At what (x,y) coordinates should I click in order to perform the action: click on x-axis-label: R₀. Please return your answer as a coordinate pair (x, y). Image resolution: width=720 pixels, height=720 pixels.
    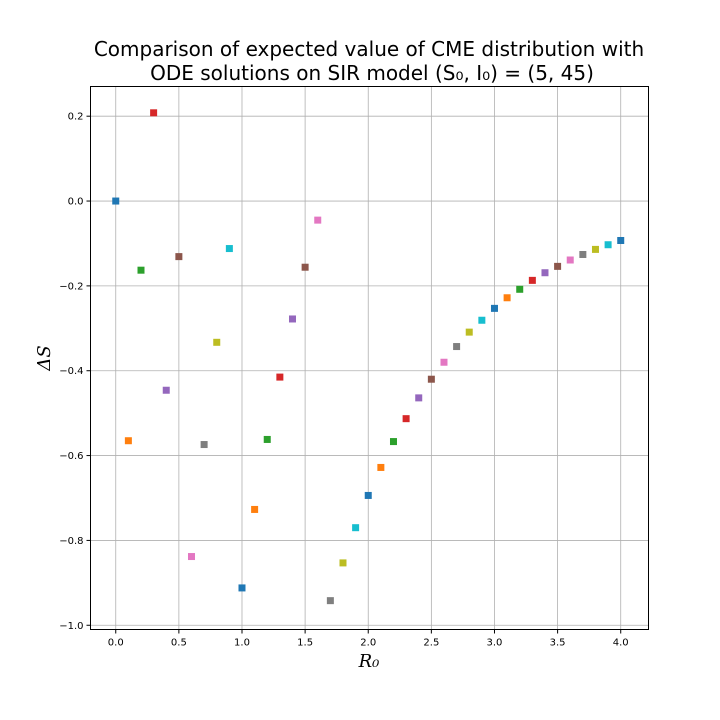
    Looking at the image, I should click on (369, 661).